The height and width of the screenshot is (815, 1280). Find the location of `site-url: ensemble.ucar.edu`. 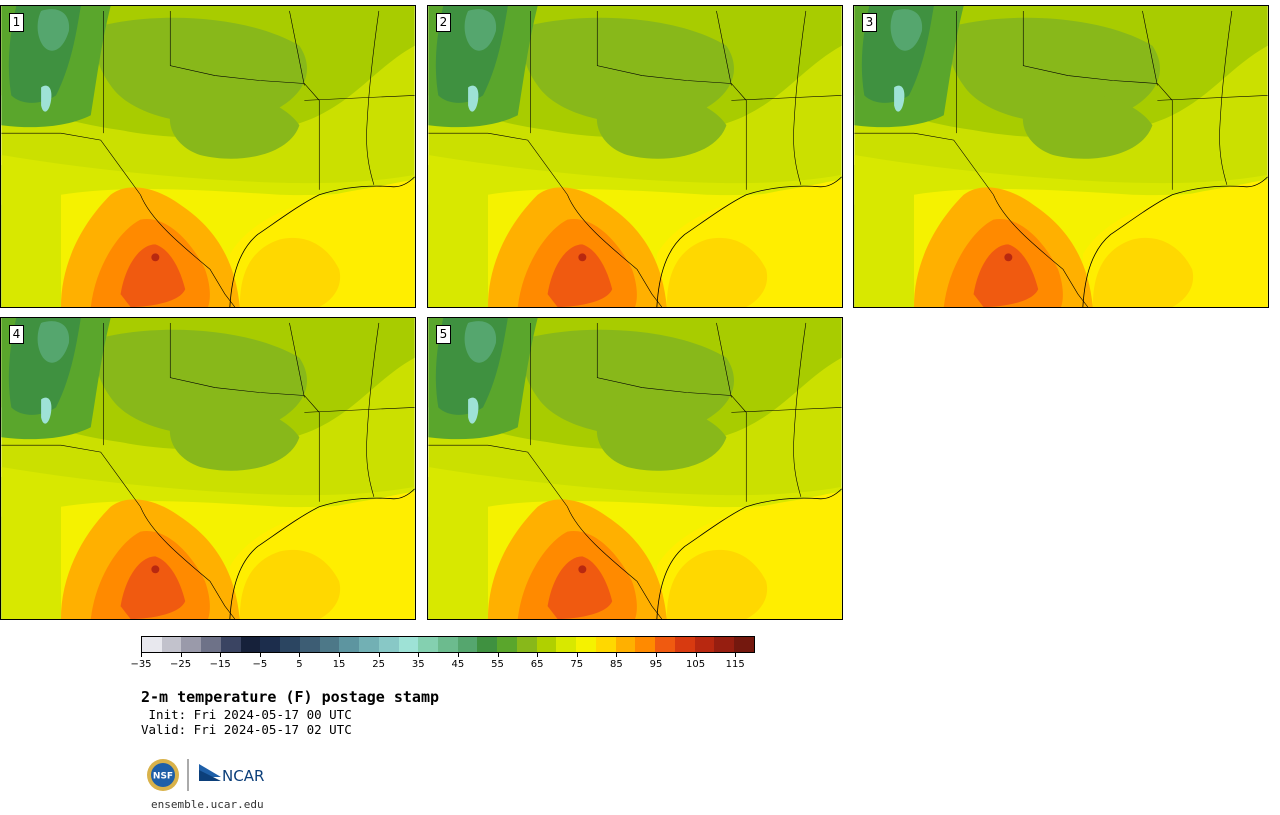

site-url: ensemble.ucar.edu is located at coordinates (207, 804).